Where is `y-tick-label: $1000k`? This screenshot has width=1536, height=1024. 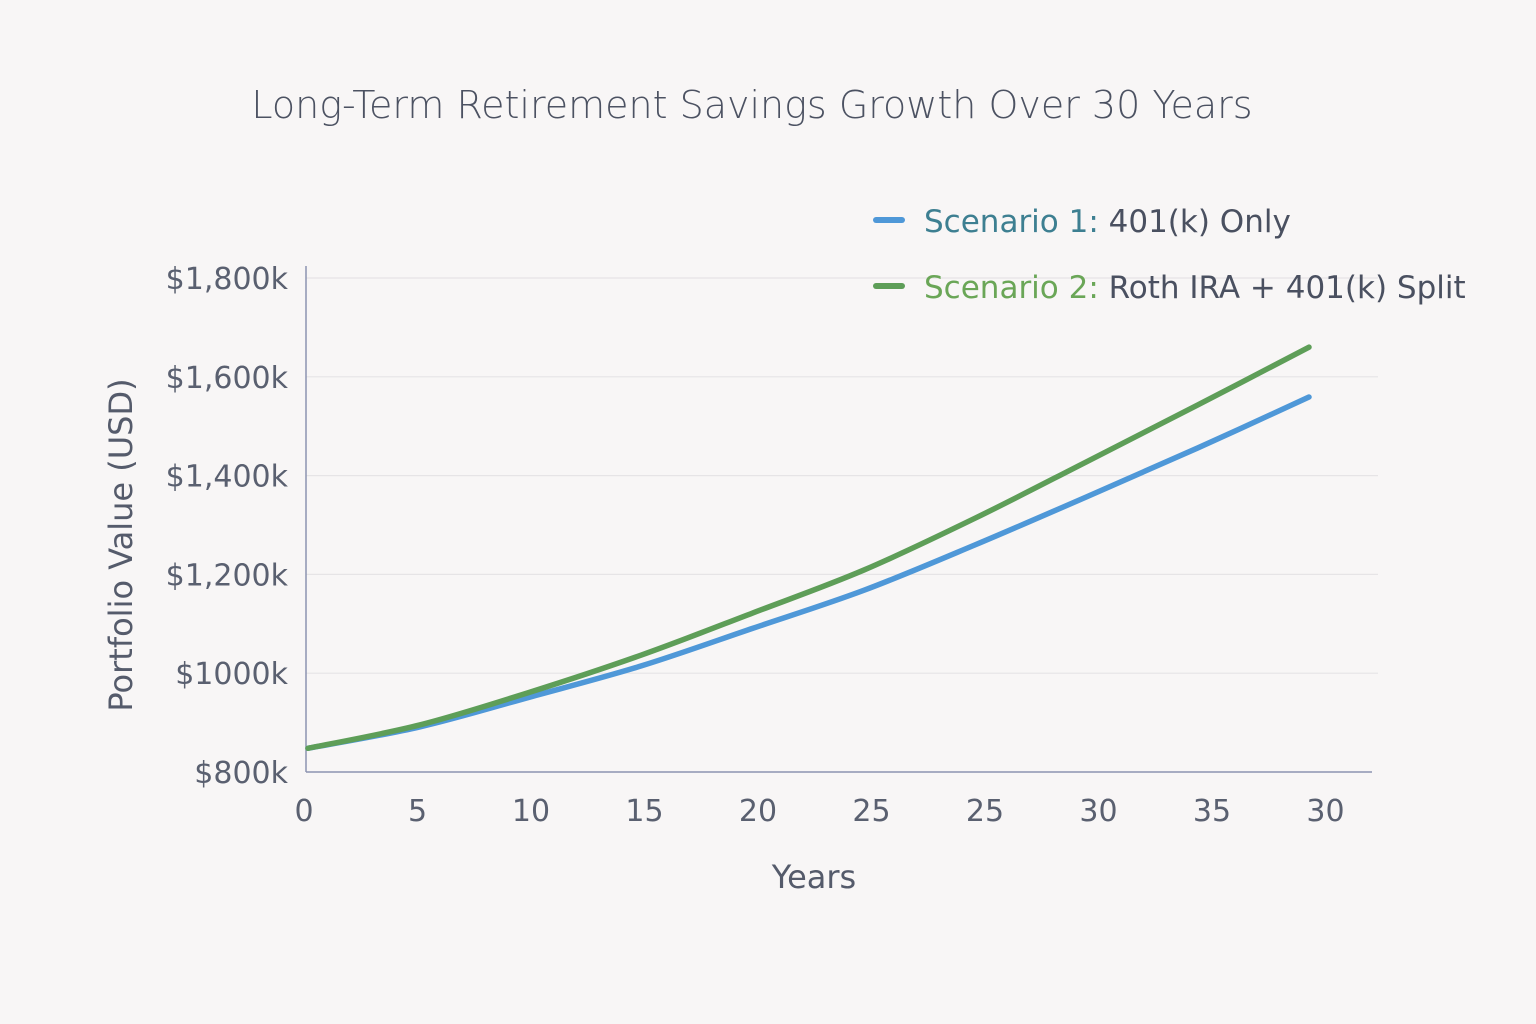 y-tick-label: $1000k is located at coordinates (231, 674).